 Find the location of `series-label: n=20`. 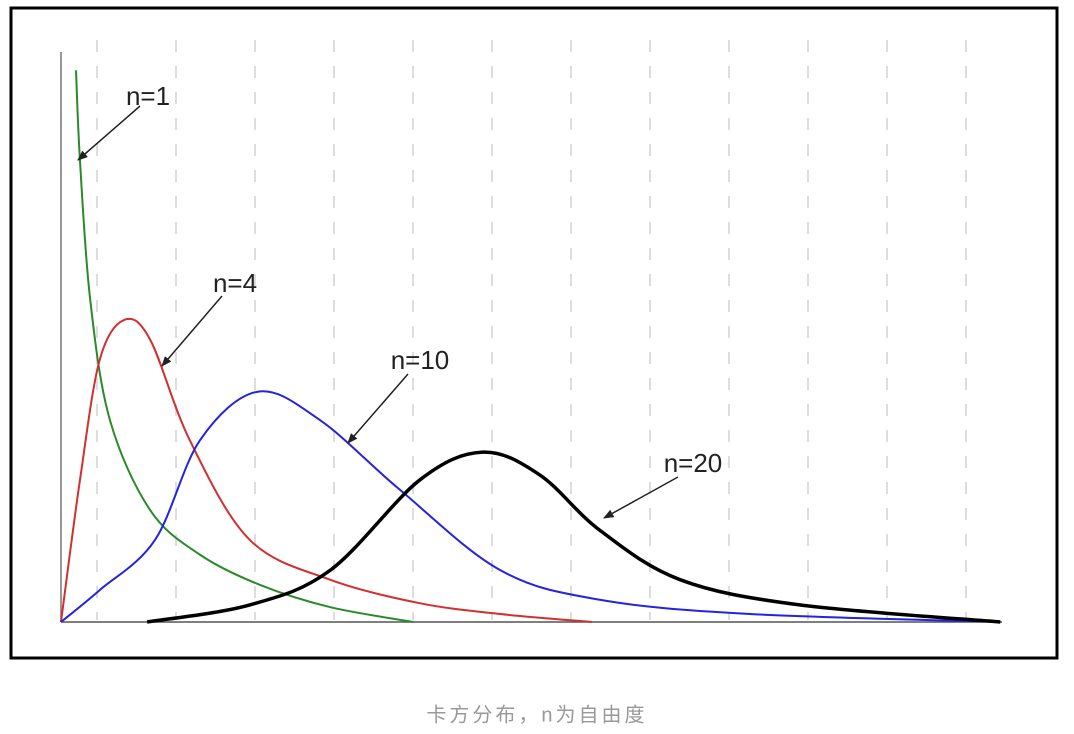

series-label: n=20 is located at coordinates (693, 463).